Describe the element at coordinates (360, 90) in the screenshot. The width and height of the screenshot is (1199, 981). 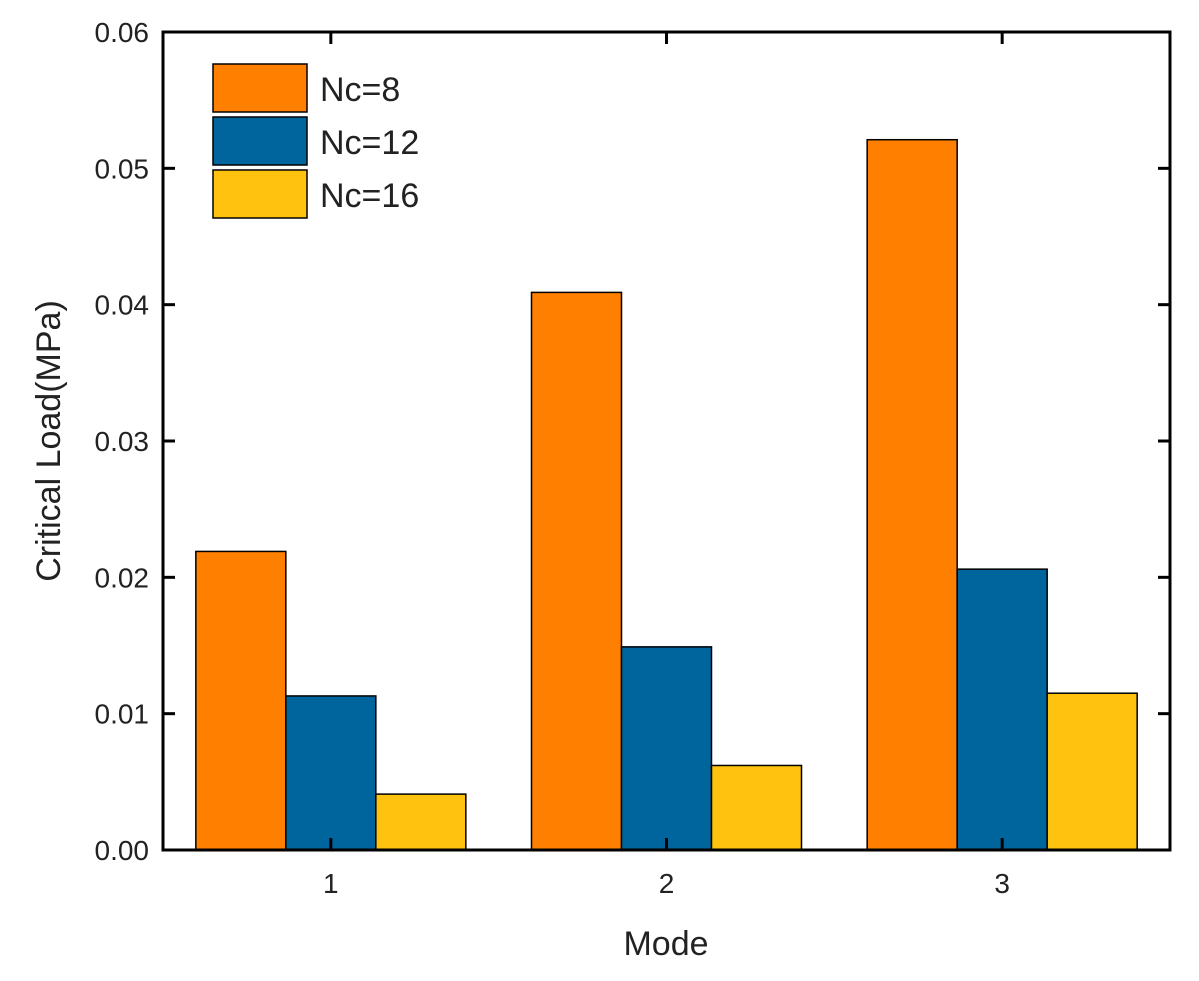
I see `legend-label-nc8: Nc=8` at that location.